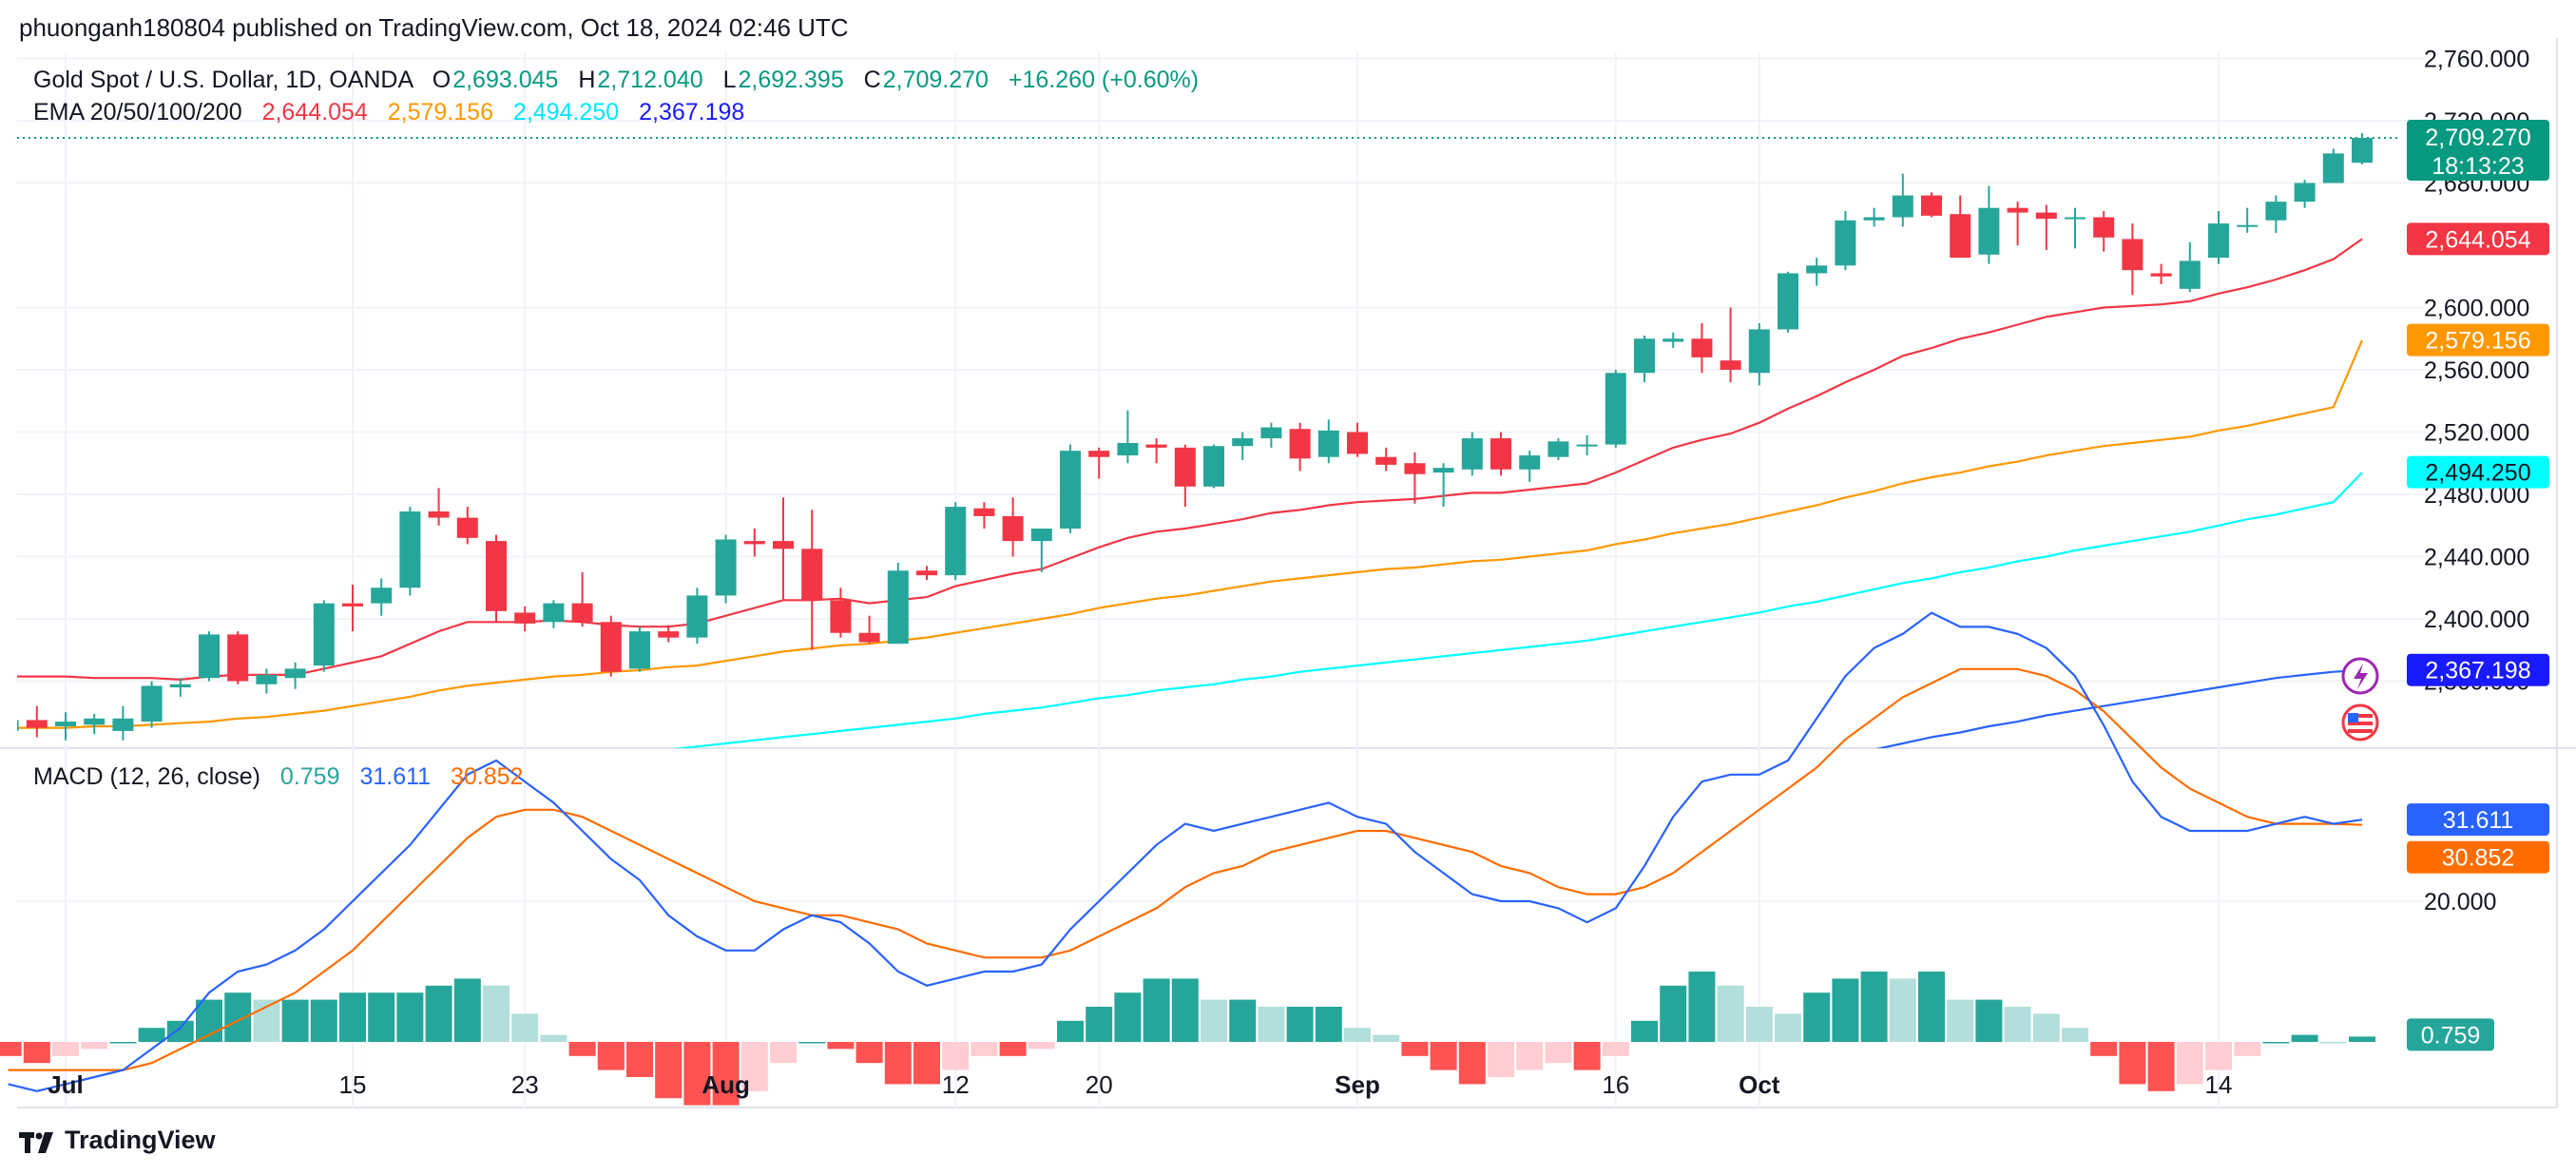 The height and width of the screenshot is (1175, 2576). I want to click on lightning-icon, so click(2360, 676).